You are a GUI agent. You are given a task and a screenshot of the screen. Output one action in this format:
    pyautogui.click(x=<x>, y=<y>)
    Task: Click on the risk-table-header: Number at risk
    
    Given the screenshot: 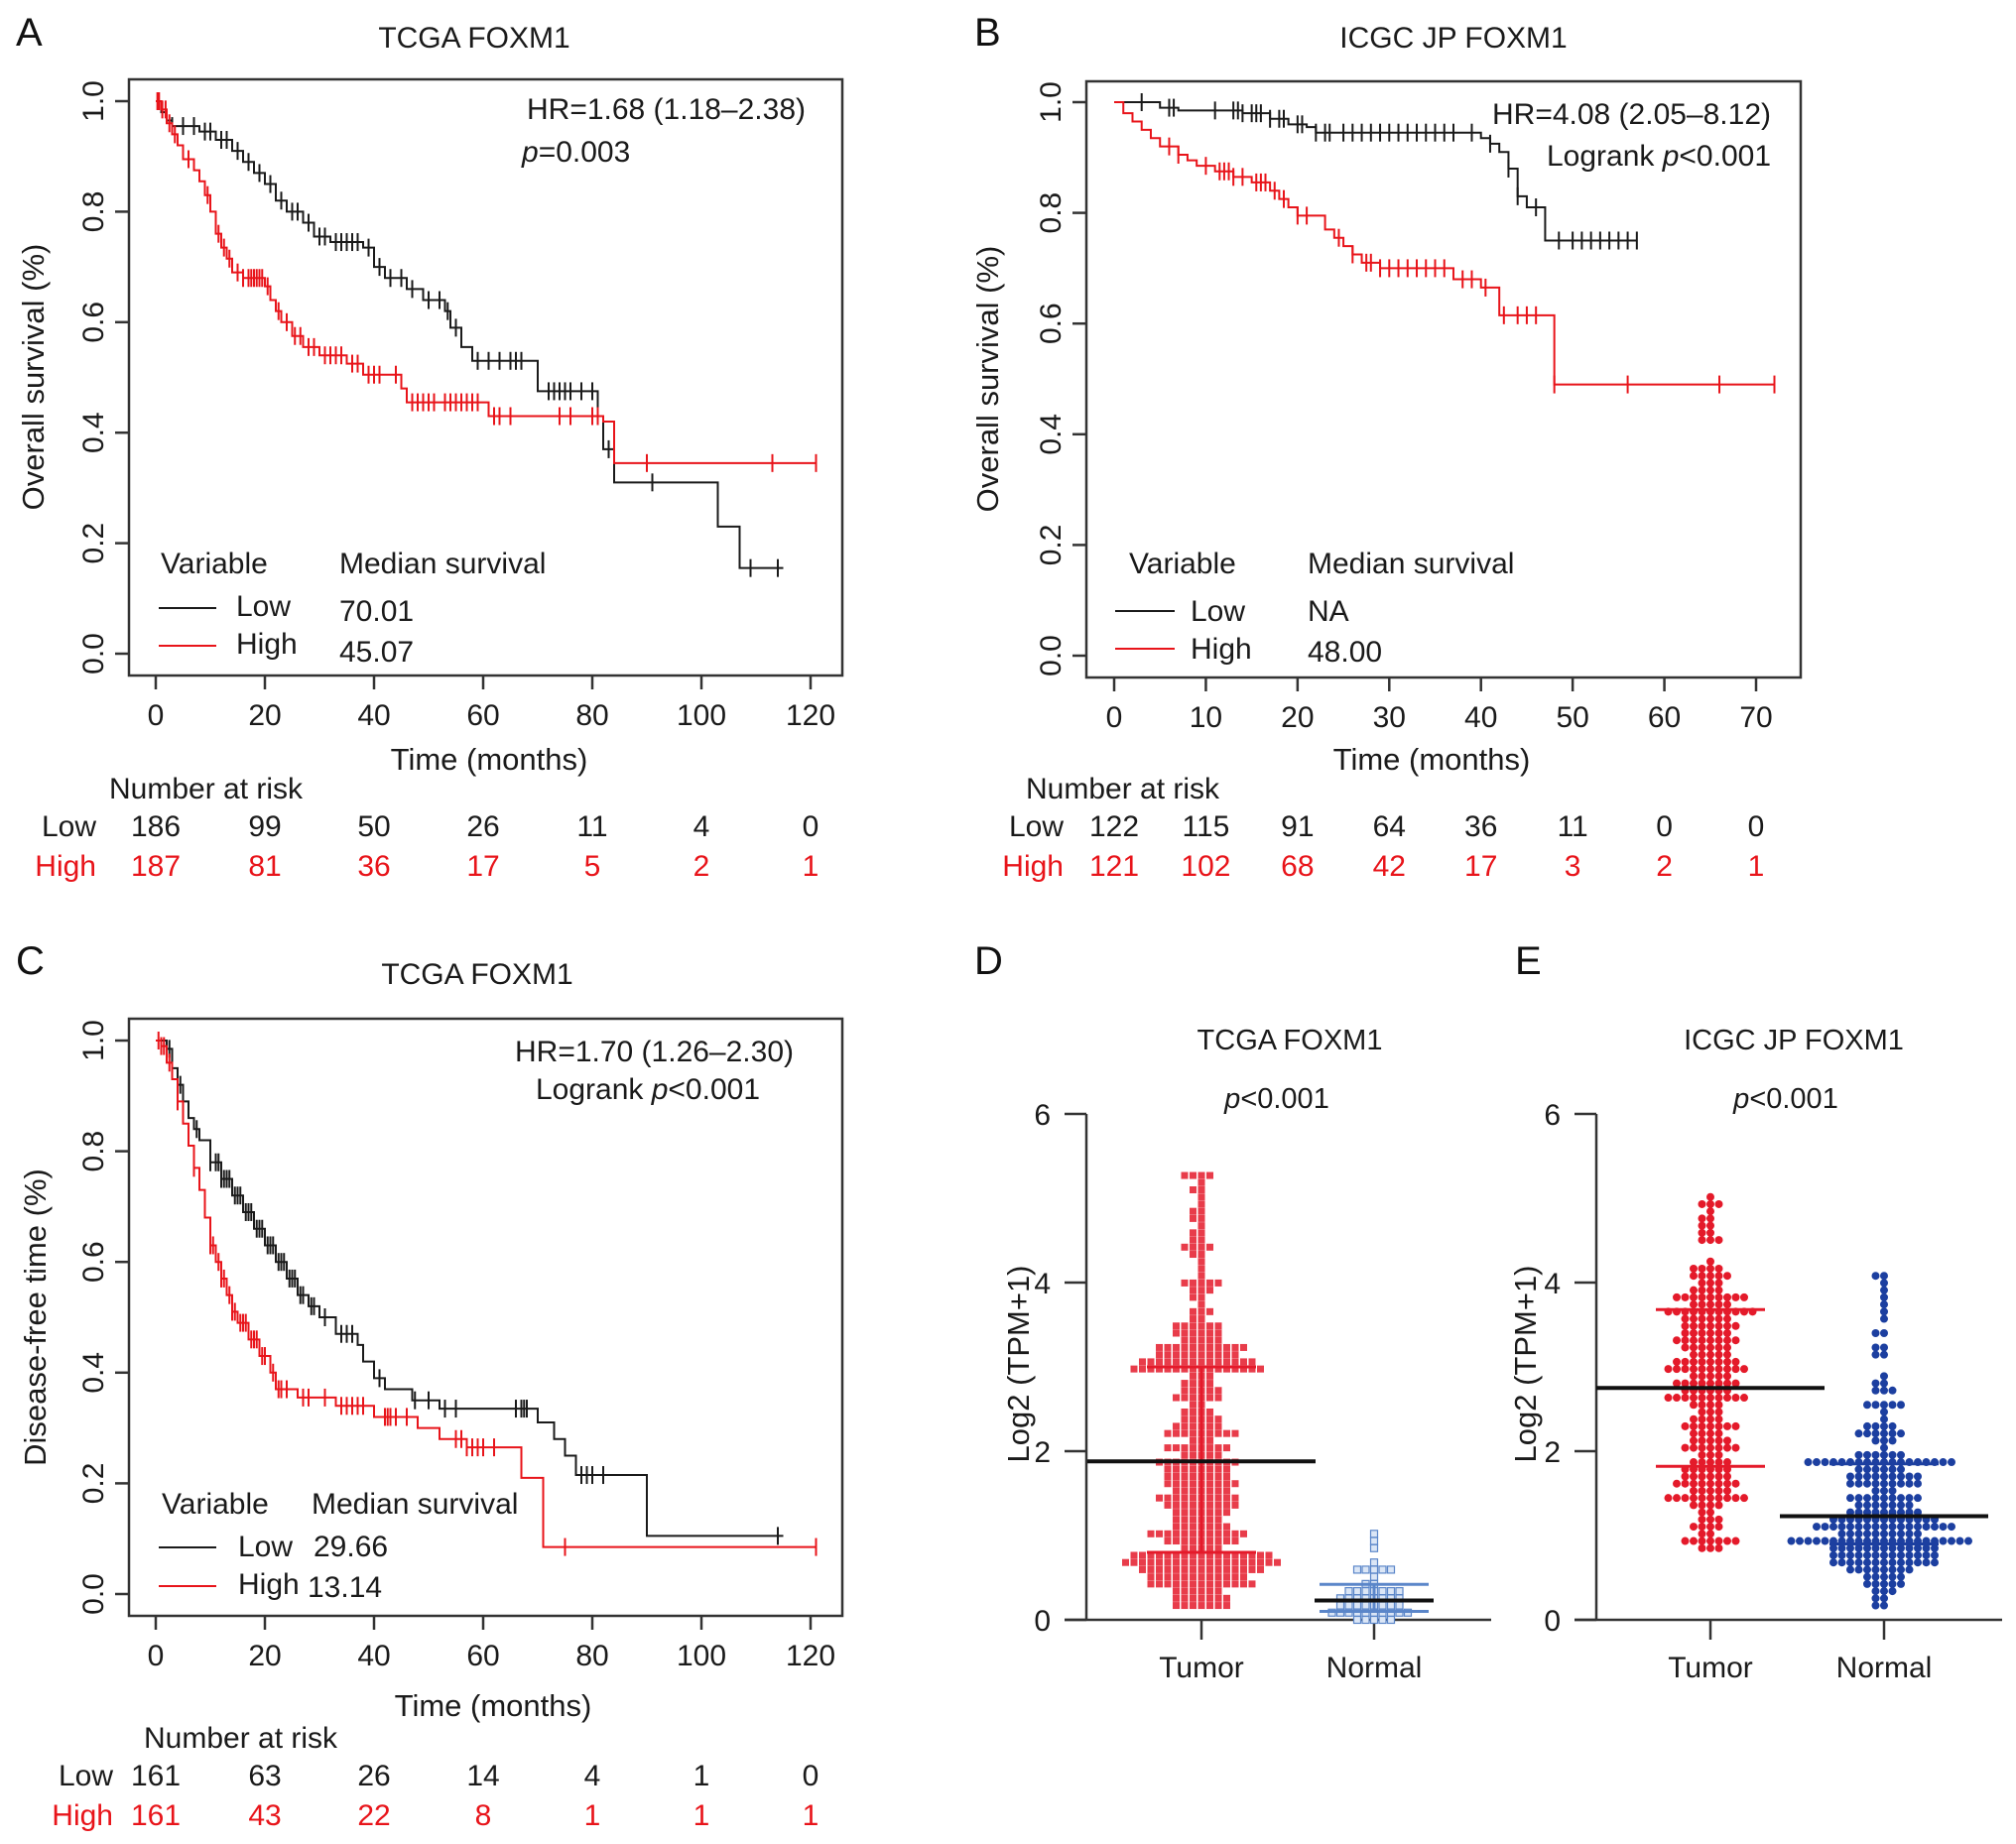 What is the action you would take?
    pyautogui.click(x=241, y=1739)
    